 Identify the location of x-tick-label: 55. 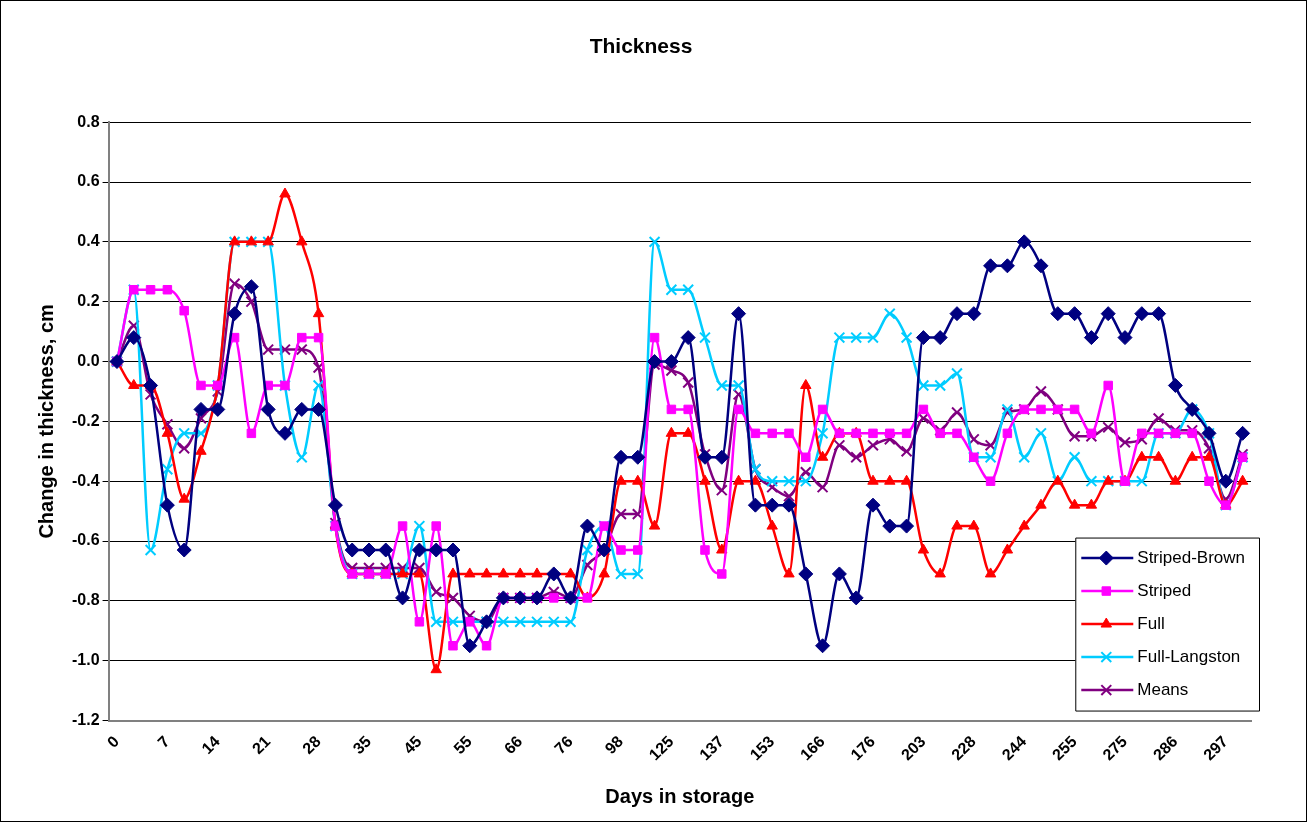
(463, 745).